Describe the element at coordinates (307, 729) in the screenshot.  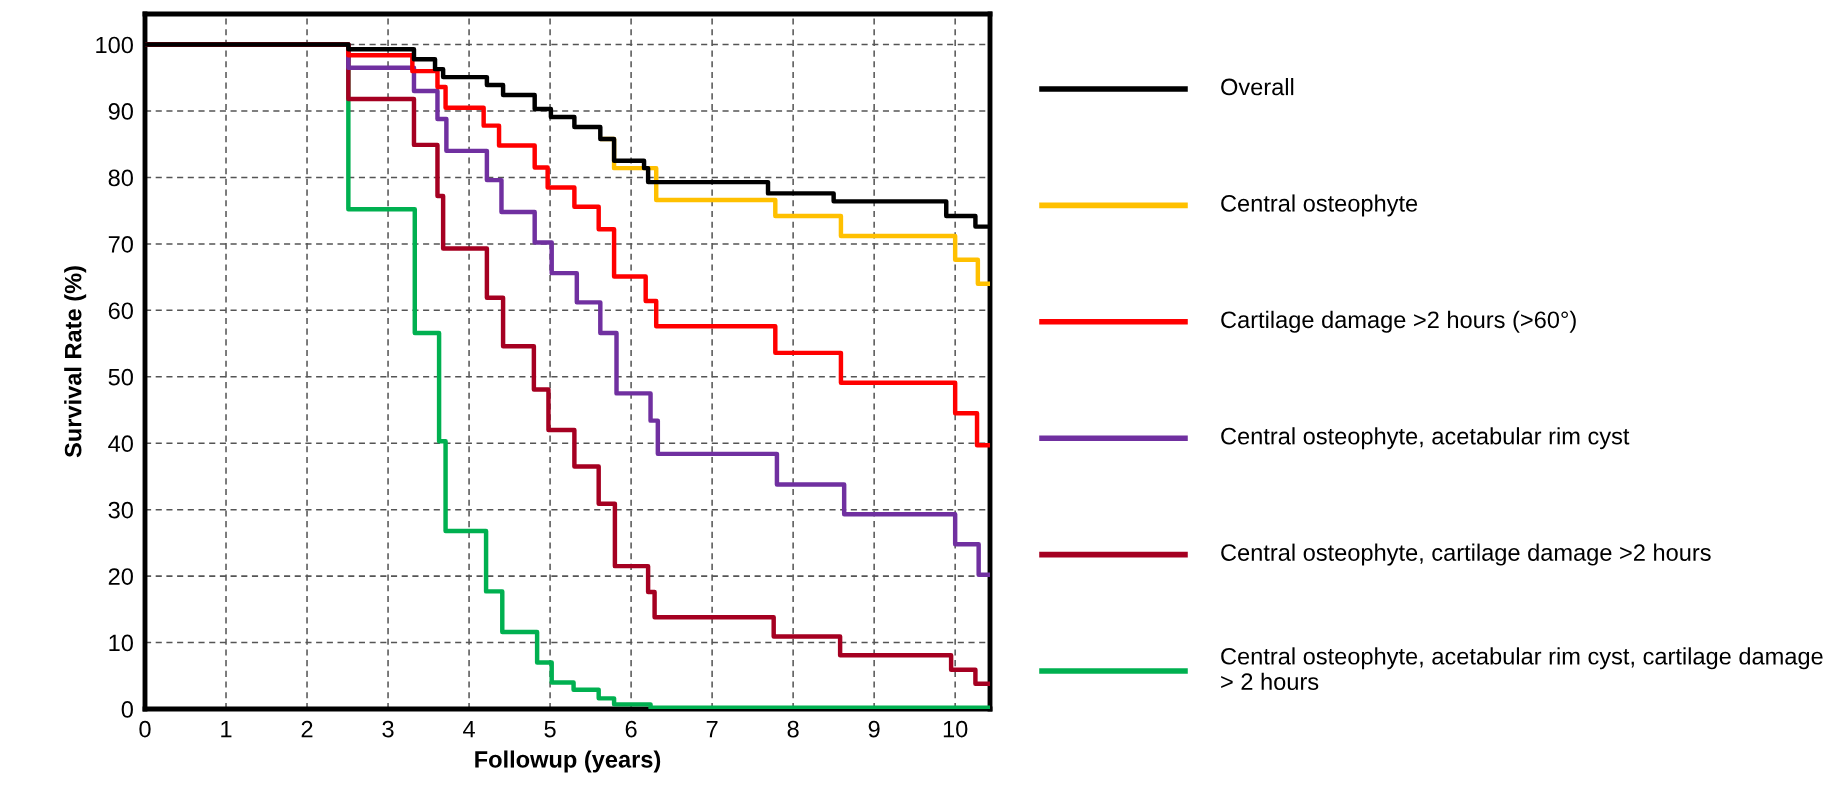
I see `x-tick-label: 2` at that location.